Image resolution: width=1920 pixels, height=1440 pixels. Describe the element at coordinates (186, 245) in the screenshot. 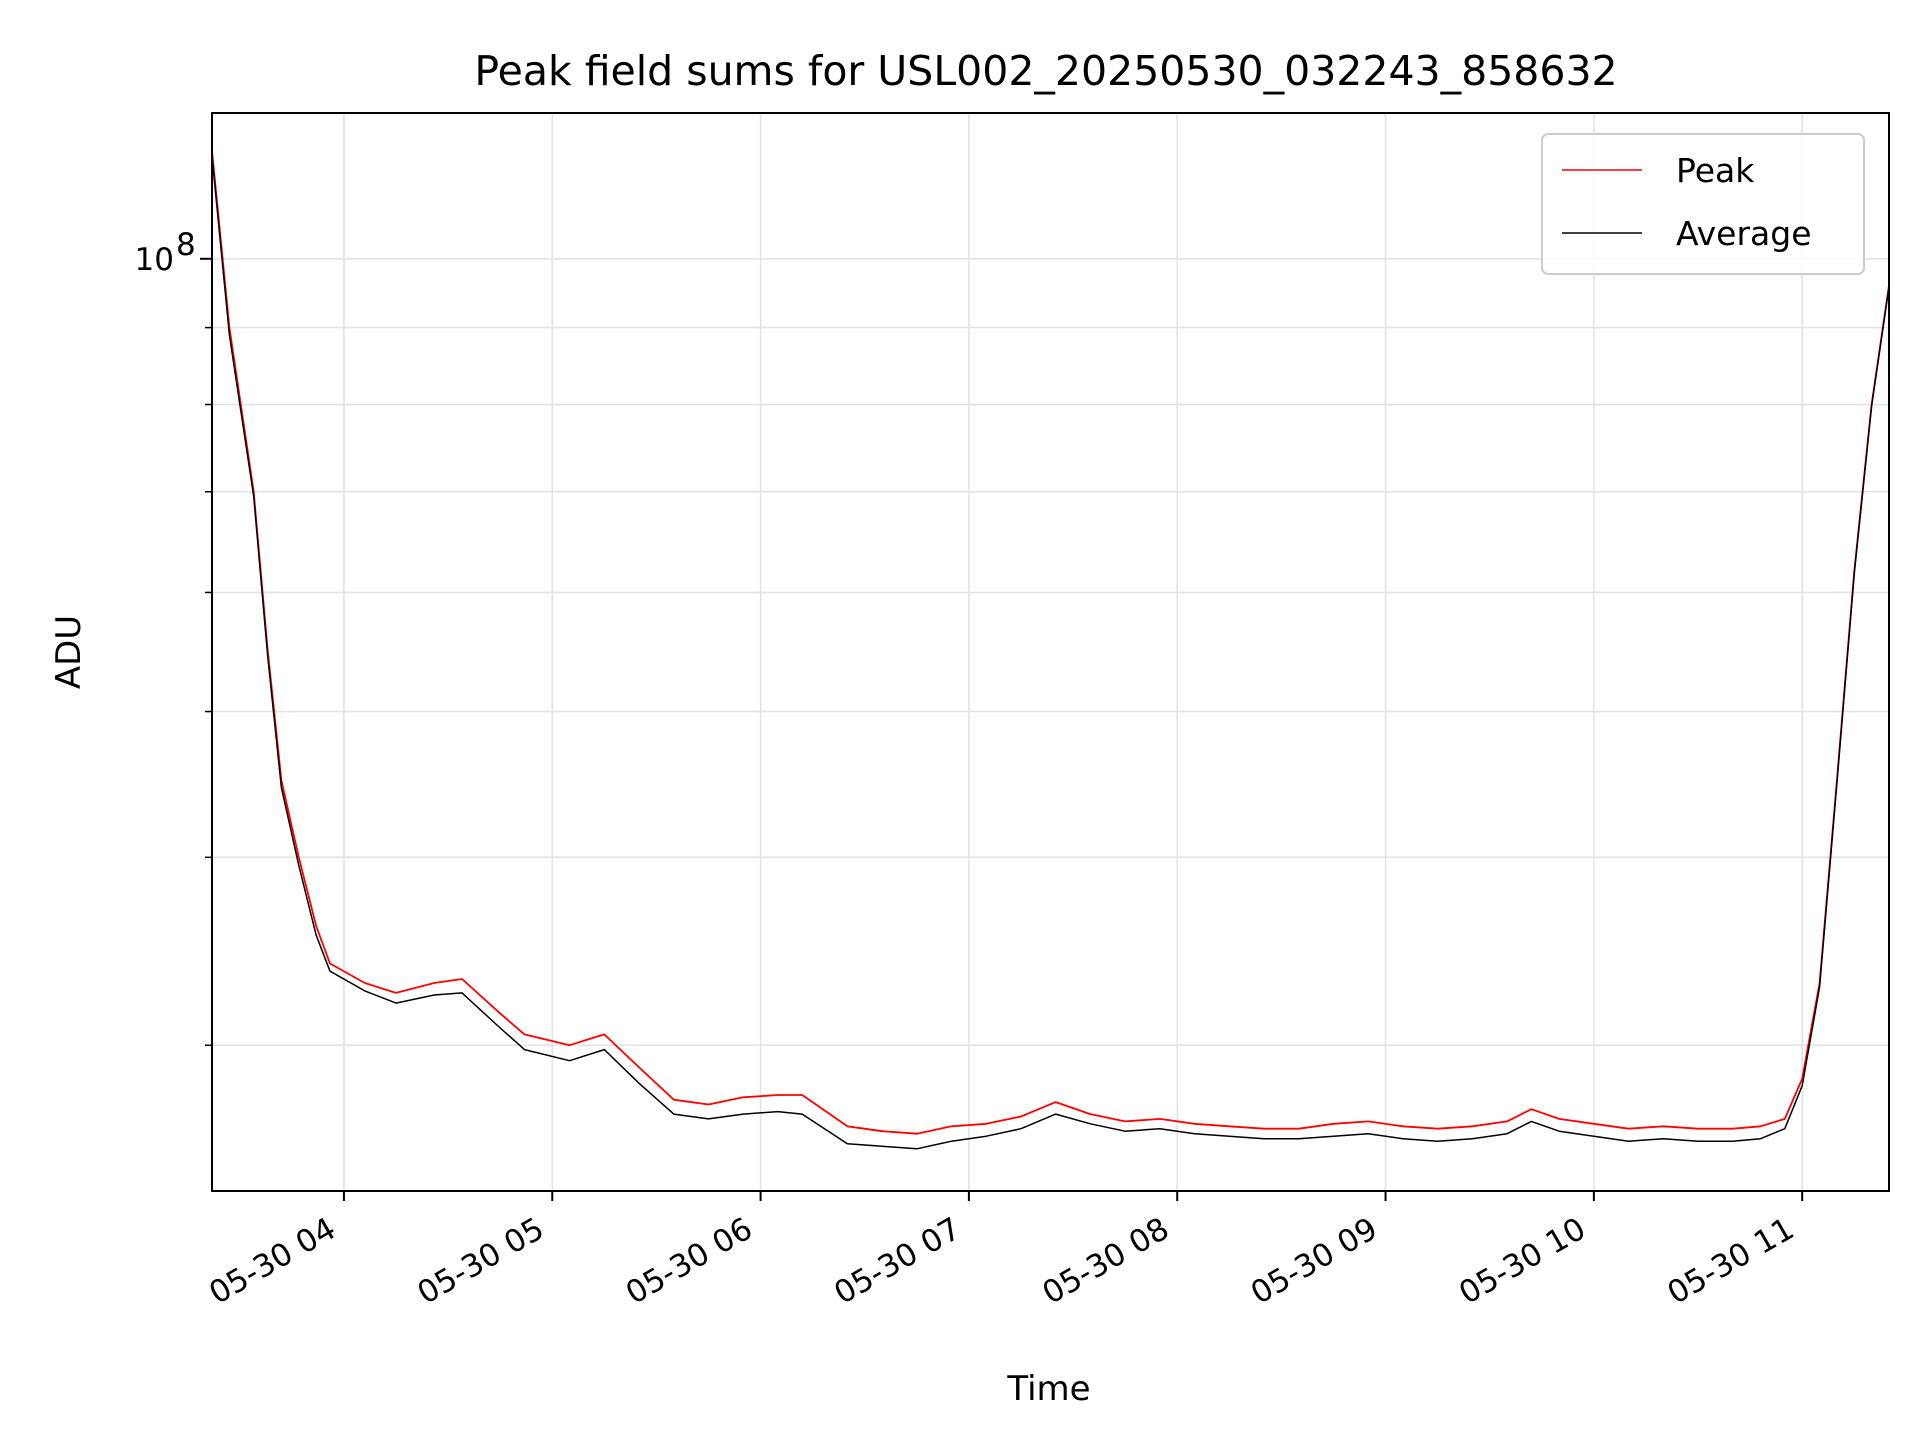

I see `y-tick-label-exponent: 8` at that location.